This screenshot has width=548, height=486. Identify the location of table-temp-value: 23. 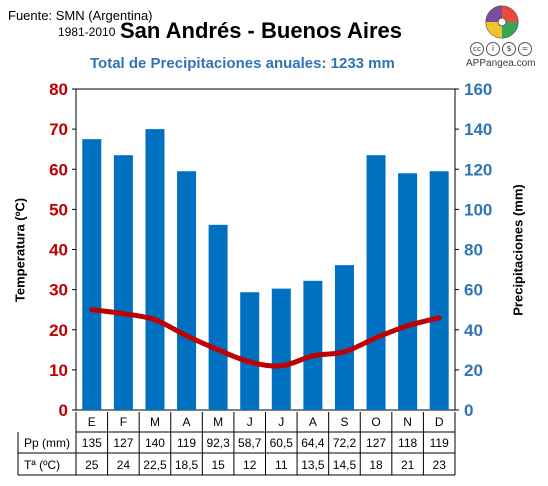
(440, 465).